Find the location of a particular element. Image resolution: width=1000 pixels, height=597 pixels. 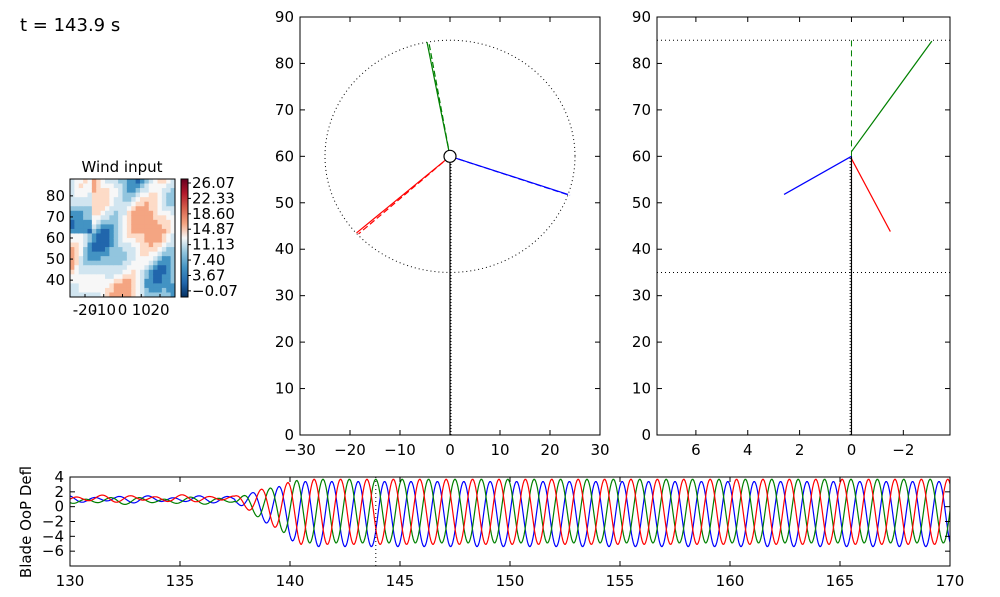

wind-input-title: Wind input is located at coordinates (121, 167).